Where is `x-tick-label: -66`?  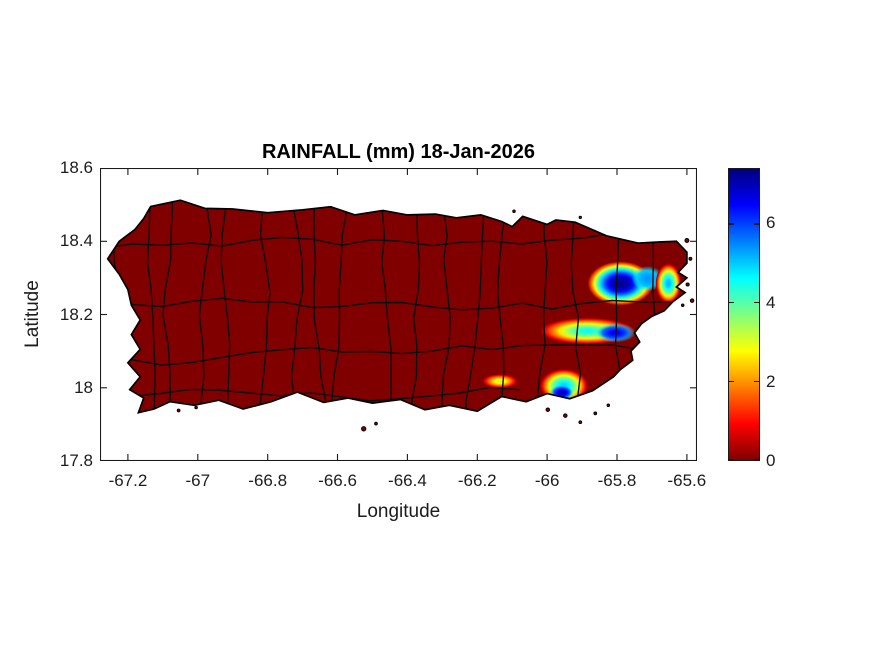 x-tick-label: -66 is located at coordinates (547, 480).